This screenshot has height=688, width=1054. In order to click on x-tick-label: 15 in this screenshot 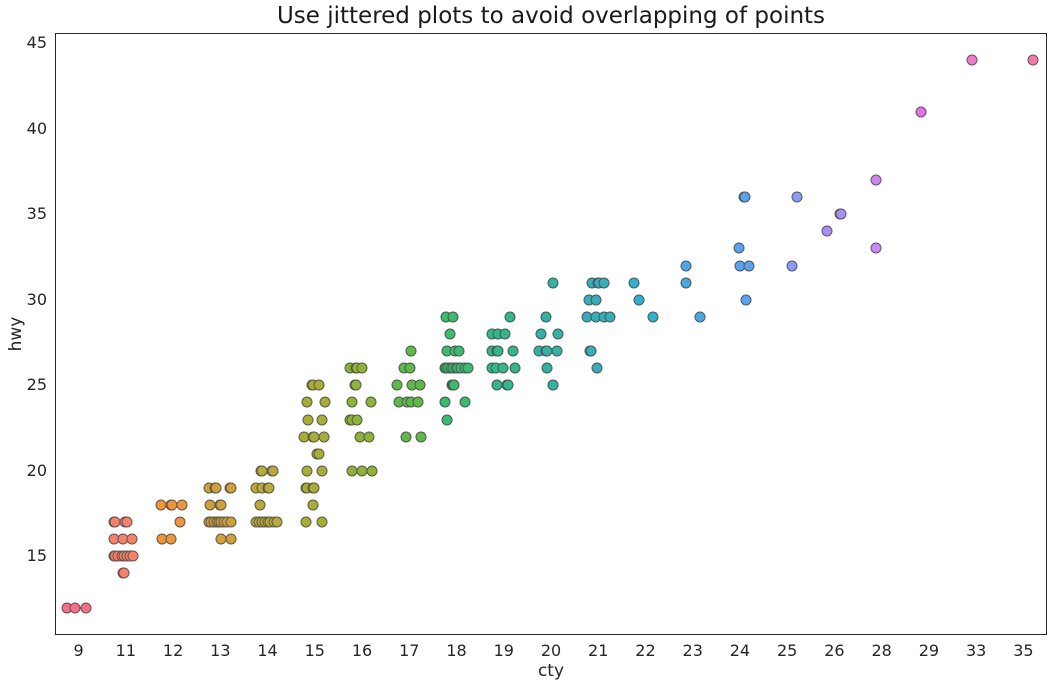, I will do `click(314, 650)`.